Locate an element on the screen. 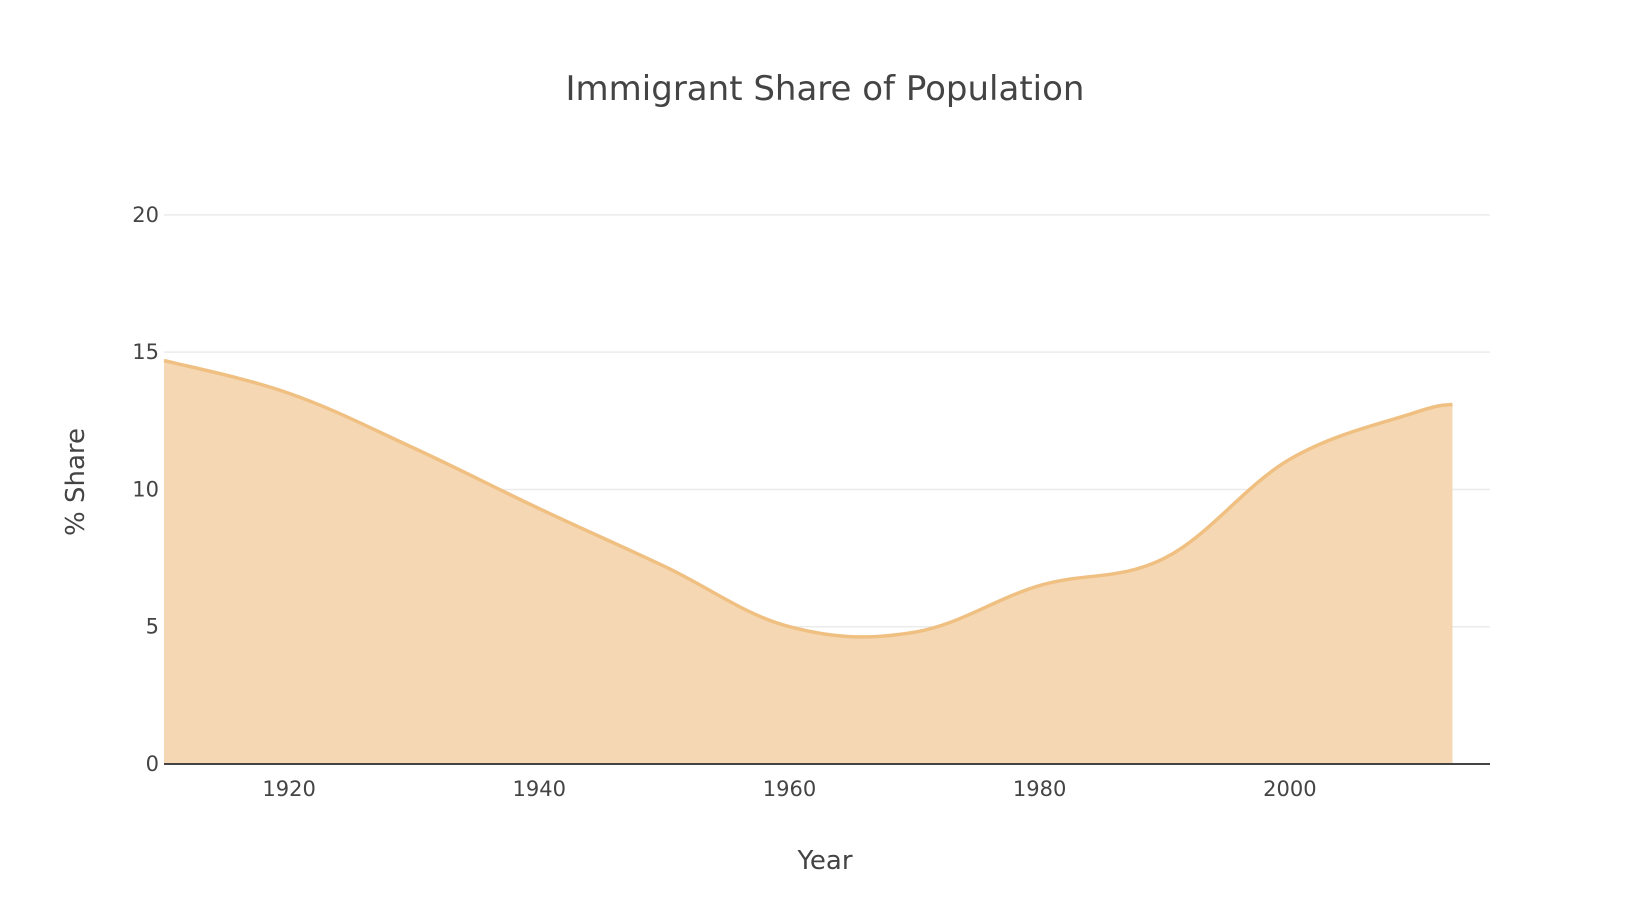 The height and width of the screenshot is (921, 1640). y-tick-label: 10 is located at coordinates (145, 489).